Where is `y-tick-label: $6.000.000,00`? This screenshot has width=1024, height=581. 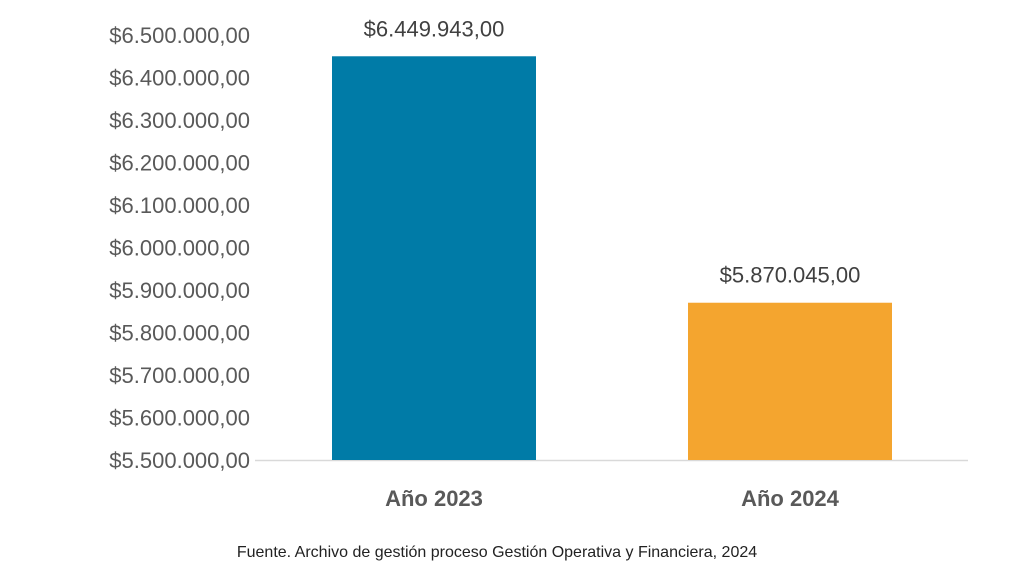
y-tick-label: $6.000.000,00 is located at coordinates (179, 248).